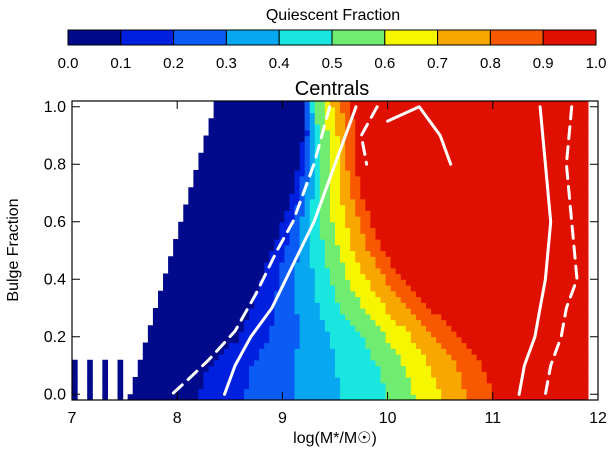 The image size is (610, 456). Describe the element at coordinates (290, 250) in the screenshot. I see `contour-solid` at that location.